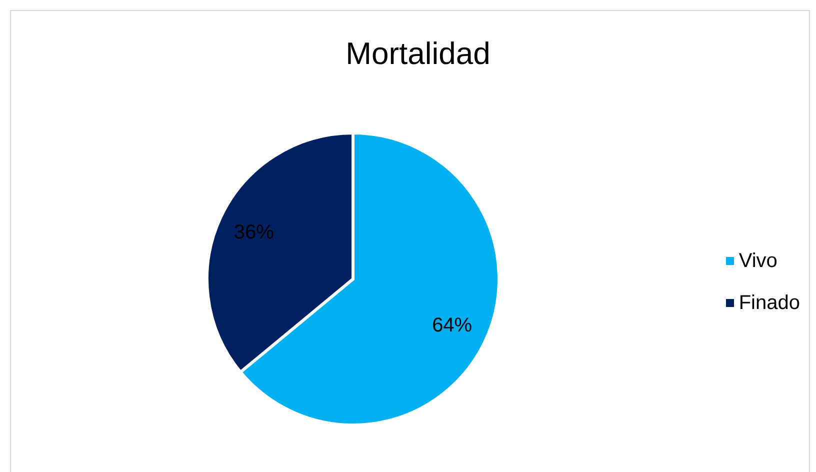 This screenshot has width=816, height=472. What do you see at coordinates (254, 232) in the screenshot?
I see `data-label: 36%` at bounding box center [254, 232].